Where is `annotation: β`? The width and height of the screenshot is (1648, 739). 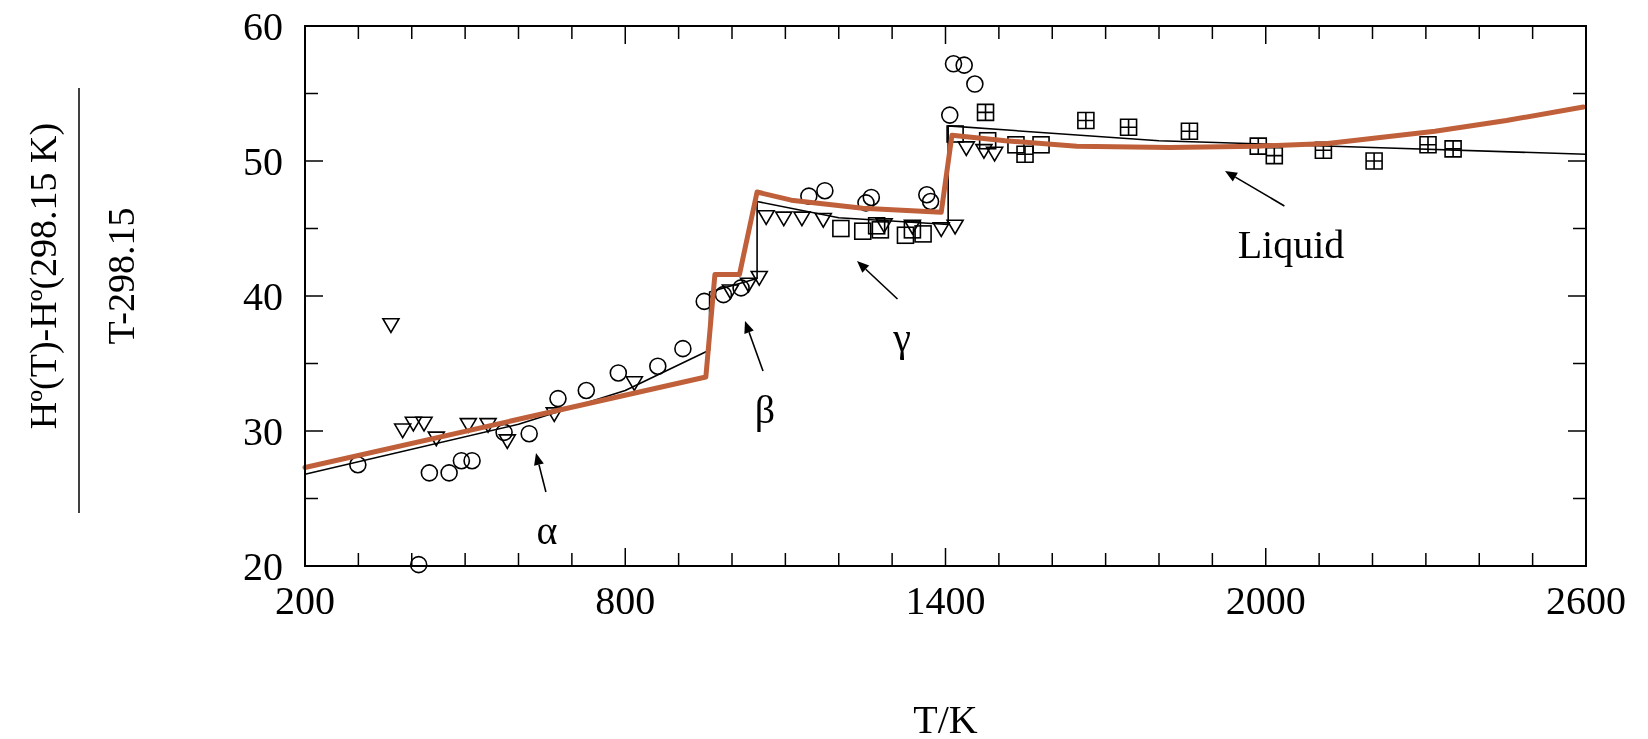
annotation: β is located at coordinates (765, 409).